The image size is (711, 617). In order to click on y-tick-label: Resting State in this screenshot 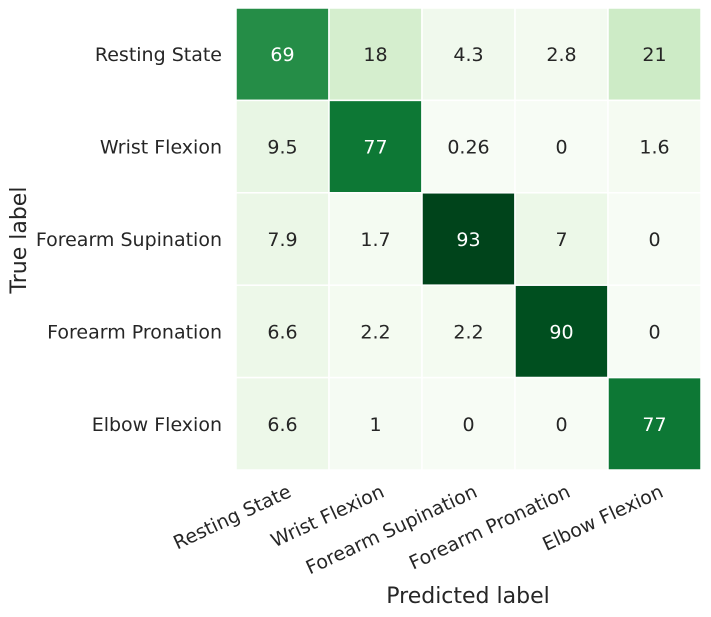, I will do `click(158, 55)`.